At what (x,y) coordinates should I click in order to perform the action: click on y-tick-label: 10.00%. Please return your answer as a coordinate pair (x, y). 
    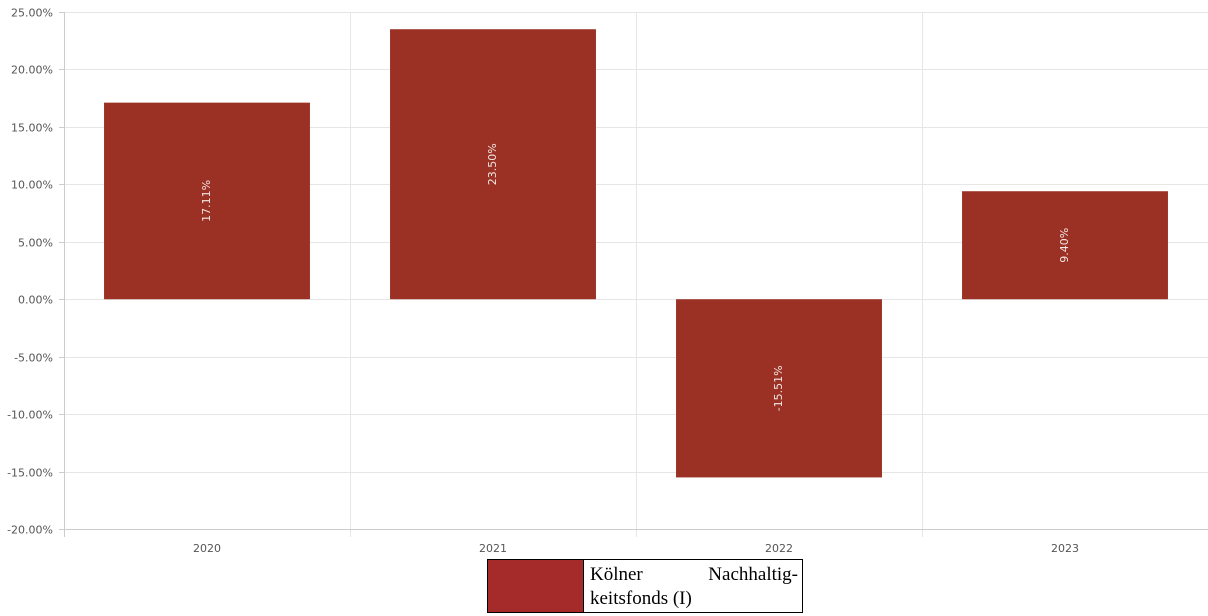
    Looking at the image, I should click on (32, 185).